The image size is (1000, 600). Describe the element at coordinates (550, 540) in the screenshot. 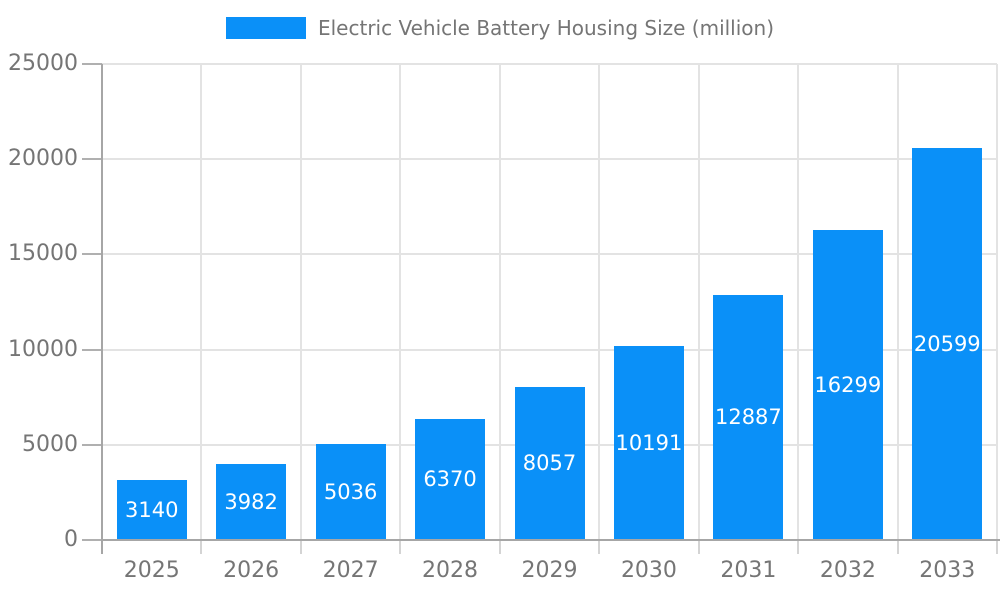

I see `x-axis-line` at that location.